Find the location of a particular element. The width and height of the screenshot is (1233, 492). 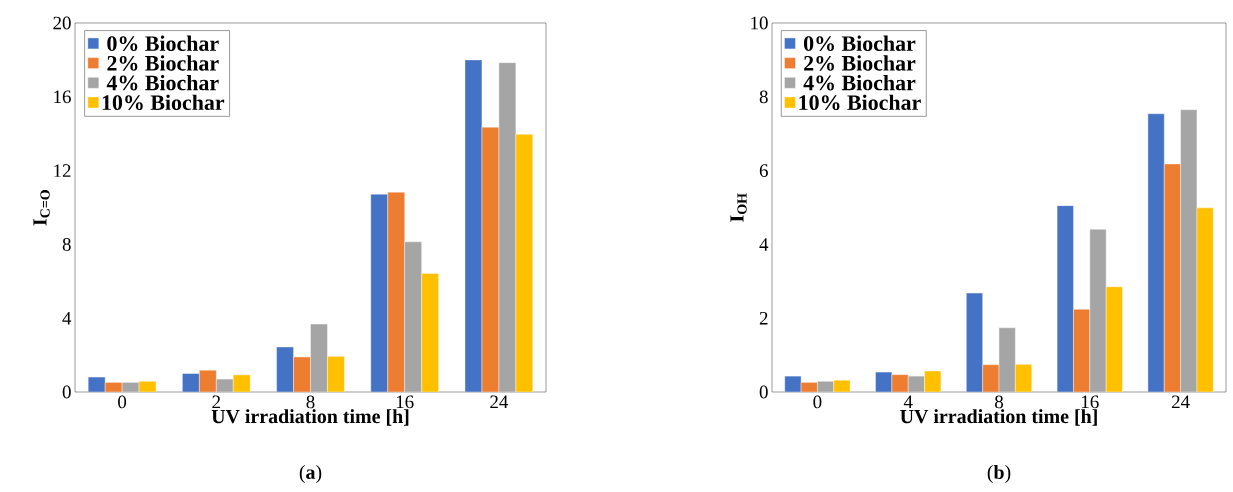

y-axis-title: I$_{OH}$ is located at coordinates (738, 207).